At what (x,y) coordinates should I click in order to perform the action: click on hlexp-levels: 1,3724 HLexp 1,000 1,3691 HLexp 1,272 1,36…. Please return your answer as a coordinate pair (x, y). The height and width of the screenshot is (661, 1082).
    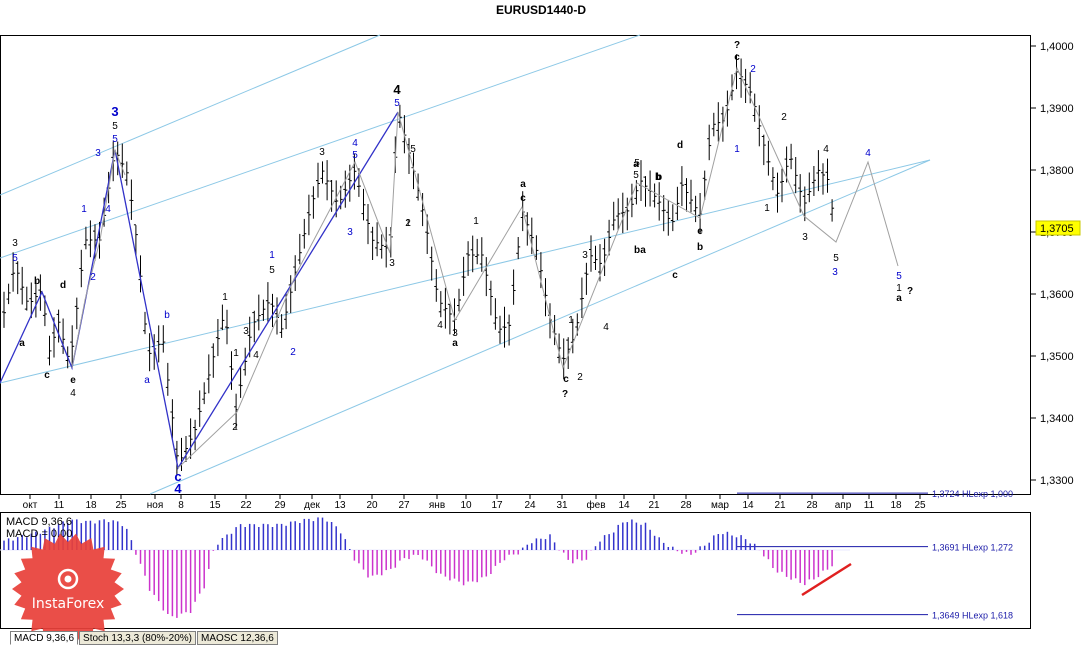
    Looking at the image, I should click on (875, 555).